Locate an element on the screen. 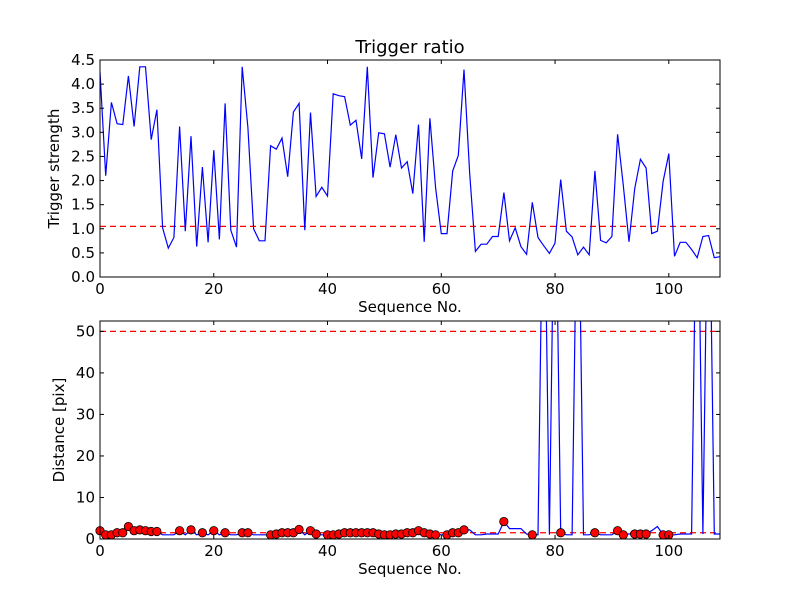 The width and height of the screenshot is (800, 600). y-tick-label: 2.5 is located at coordinates (83, 156).